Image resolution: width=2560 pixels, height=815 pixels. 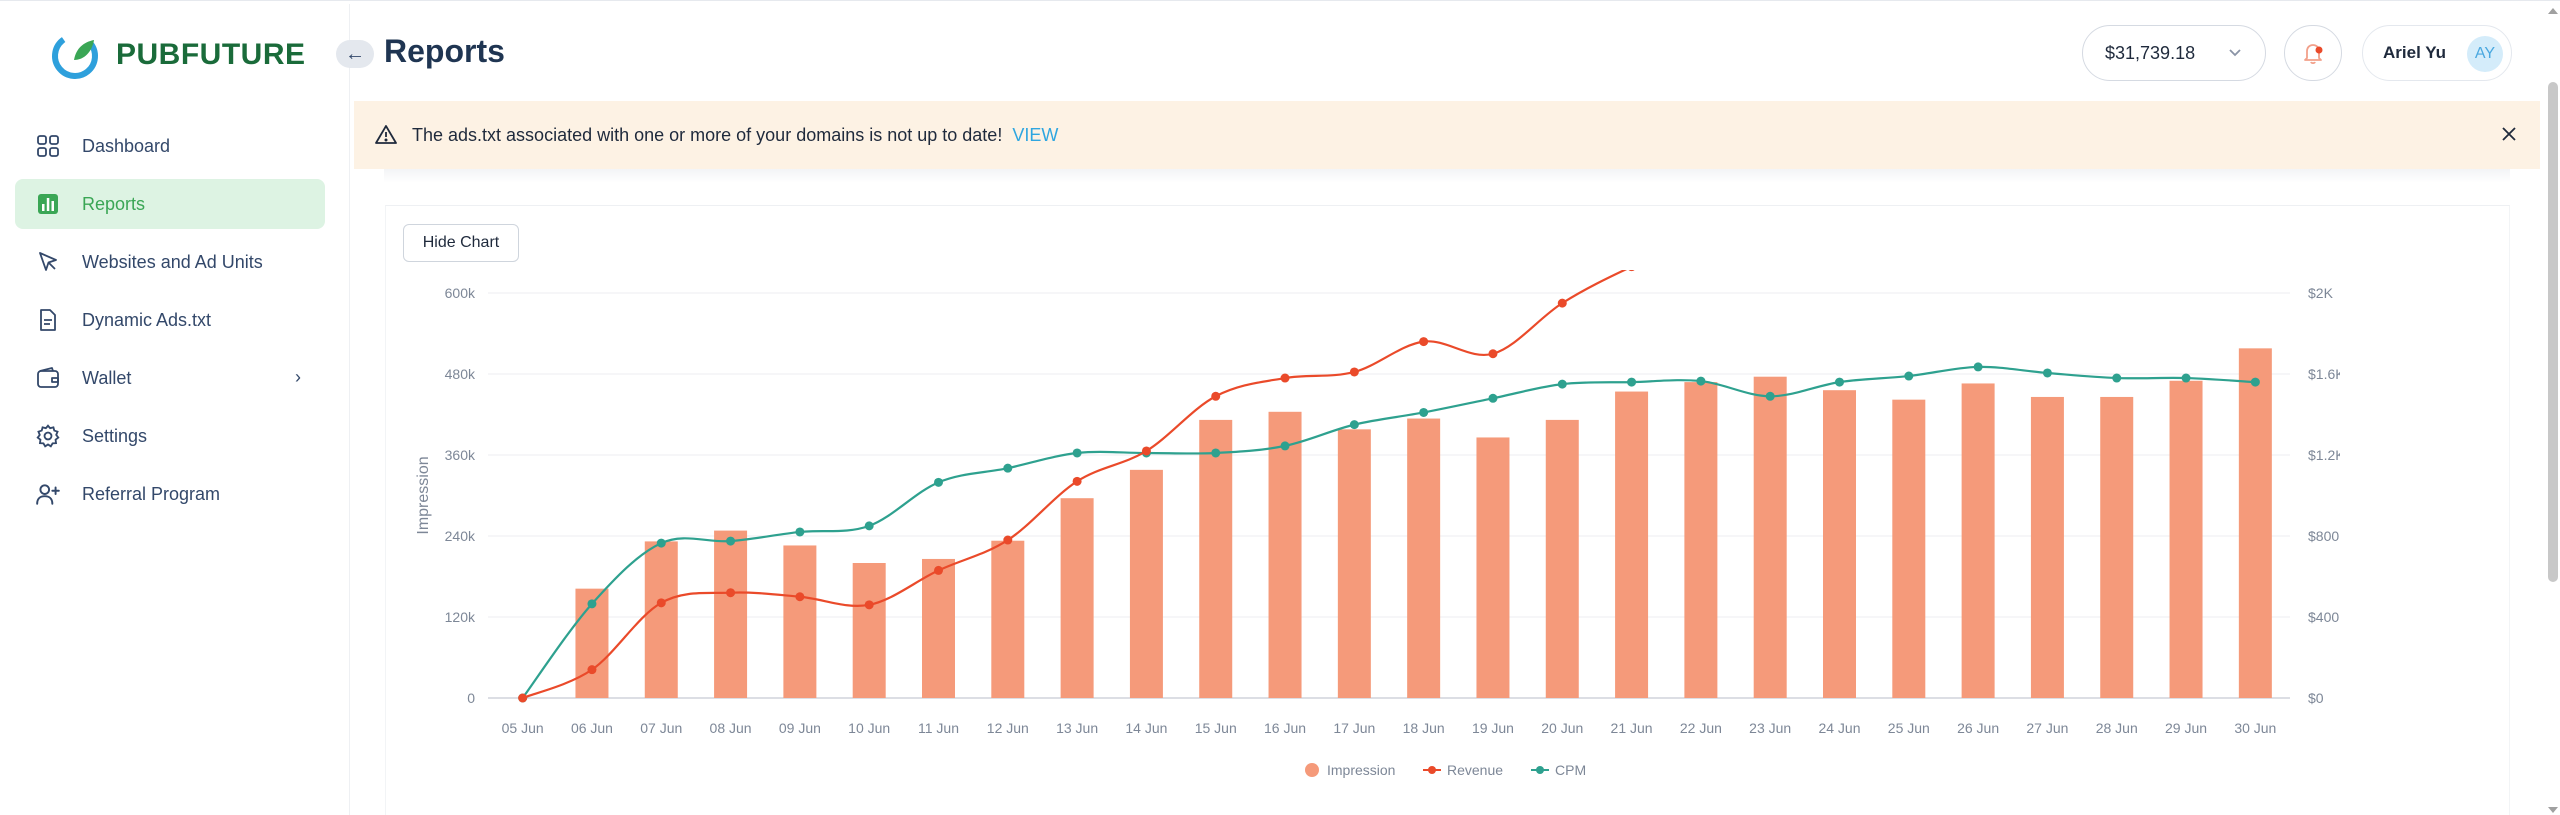 What do you see at coordinates (1216, 728) in the screenshot?
I see `x-tick-label: 15 Jun` at bounding box center [1216, 728].